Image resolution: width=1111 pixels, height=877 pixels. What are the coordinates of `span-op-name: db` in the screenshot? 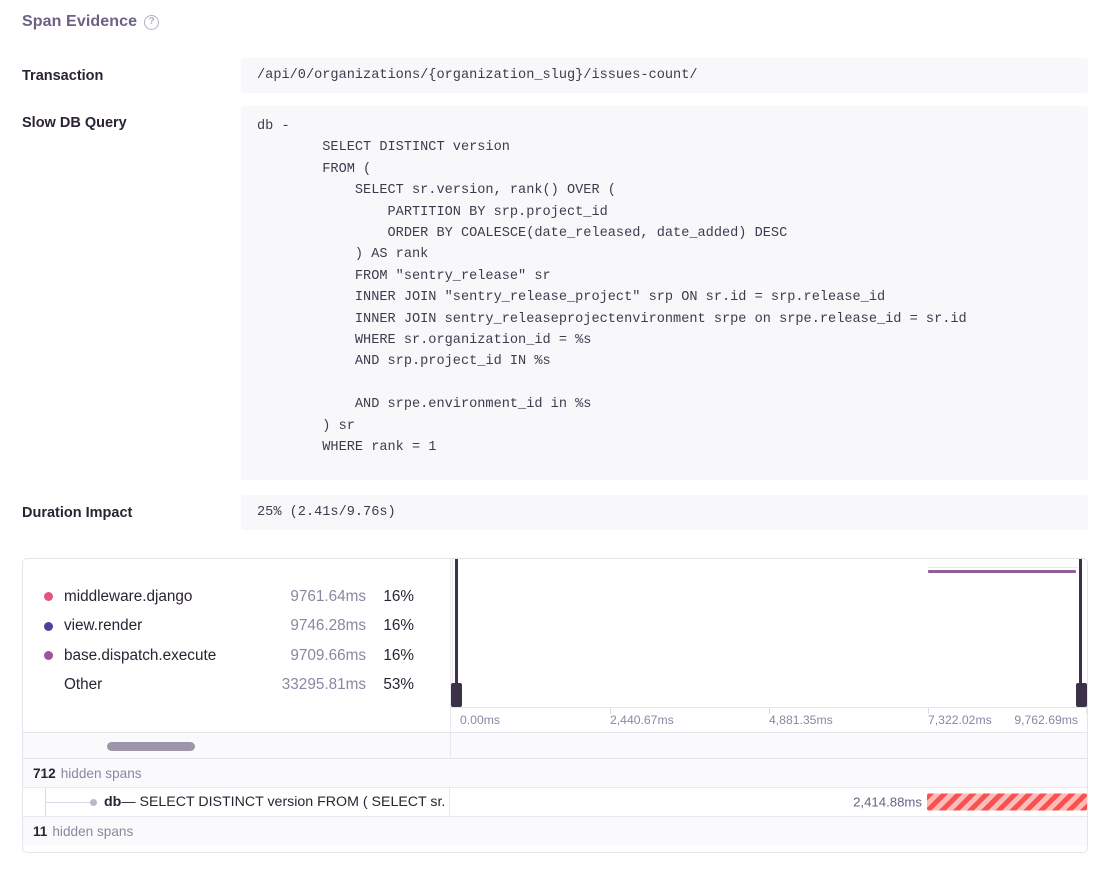 It's located at (113, 802).